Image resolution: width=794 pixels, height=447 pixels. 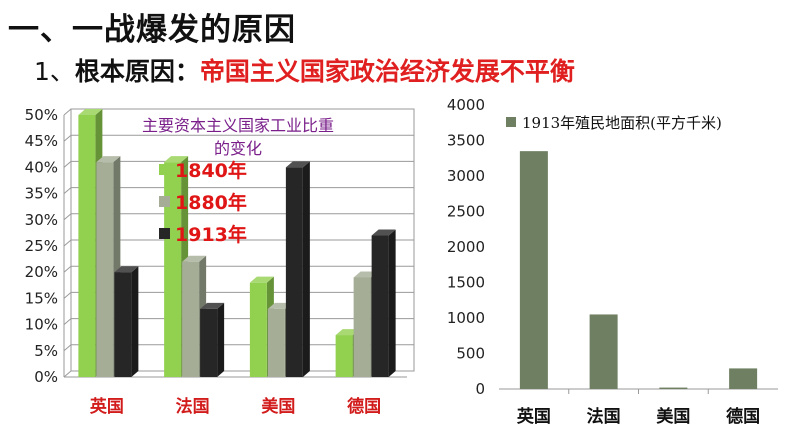 I want to click on y-tick-label: 0, so click(x=480, y=389).